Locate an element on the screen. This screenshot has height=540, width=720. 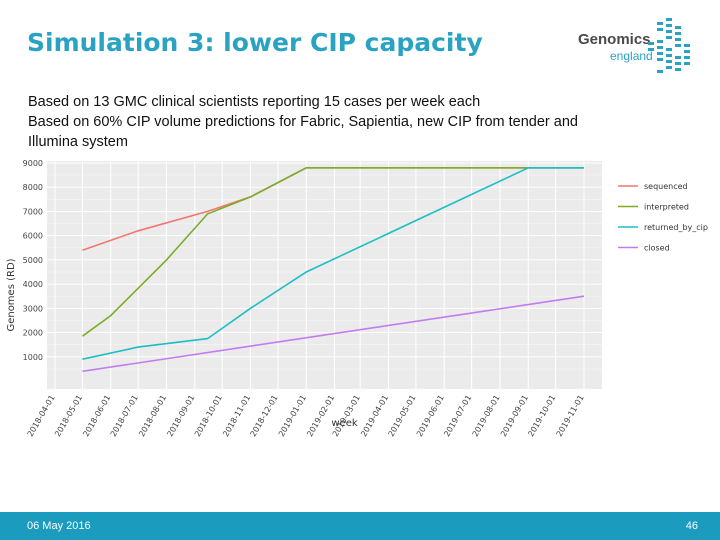
x-tick-label: 2018-08-01 is located at coordinates (152, 416).